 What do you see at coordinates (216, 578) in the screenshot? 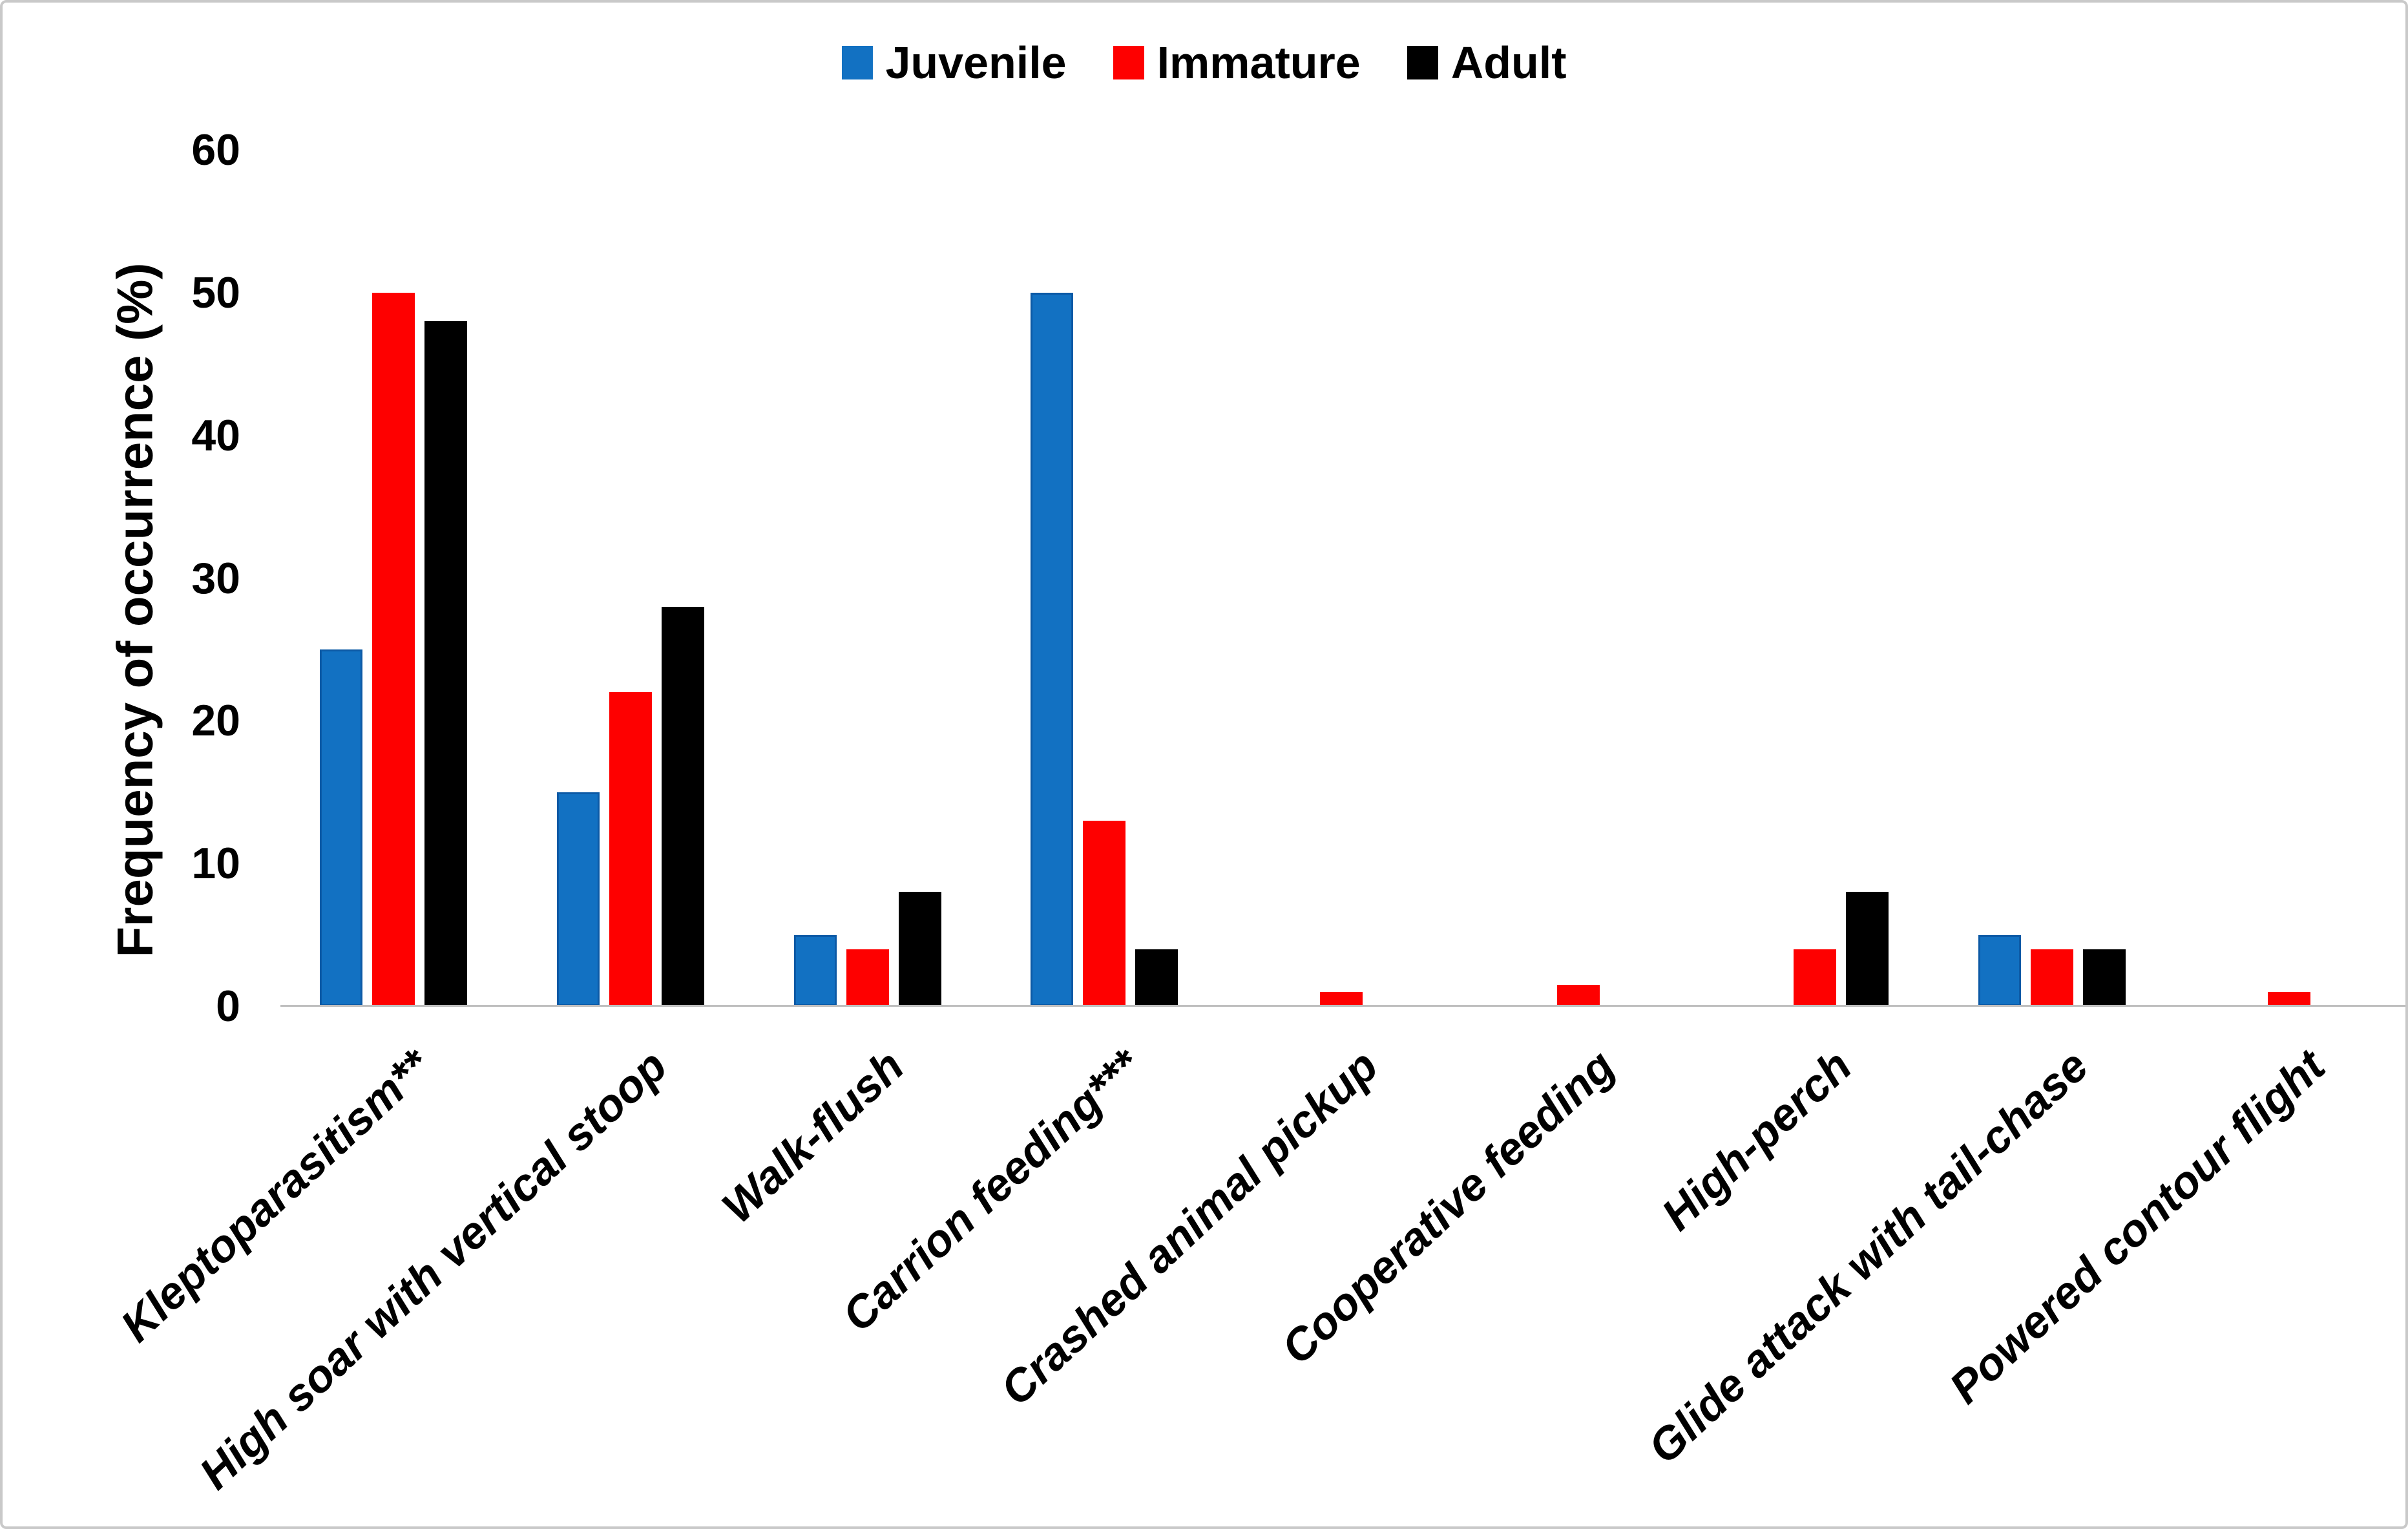
I see `y-tick-label: 30` at bounding box center [216, 578].